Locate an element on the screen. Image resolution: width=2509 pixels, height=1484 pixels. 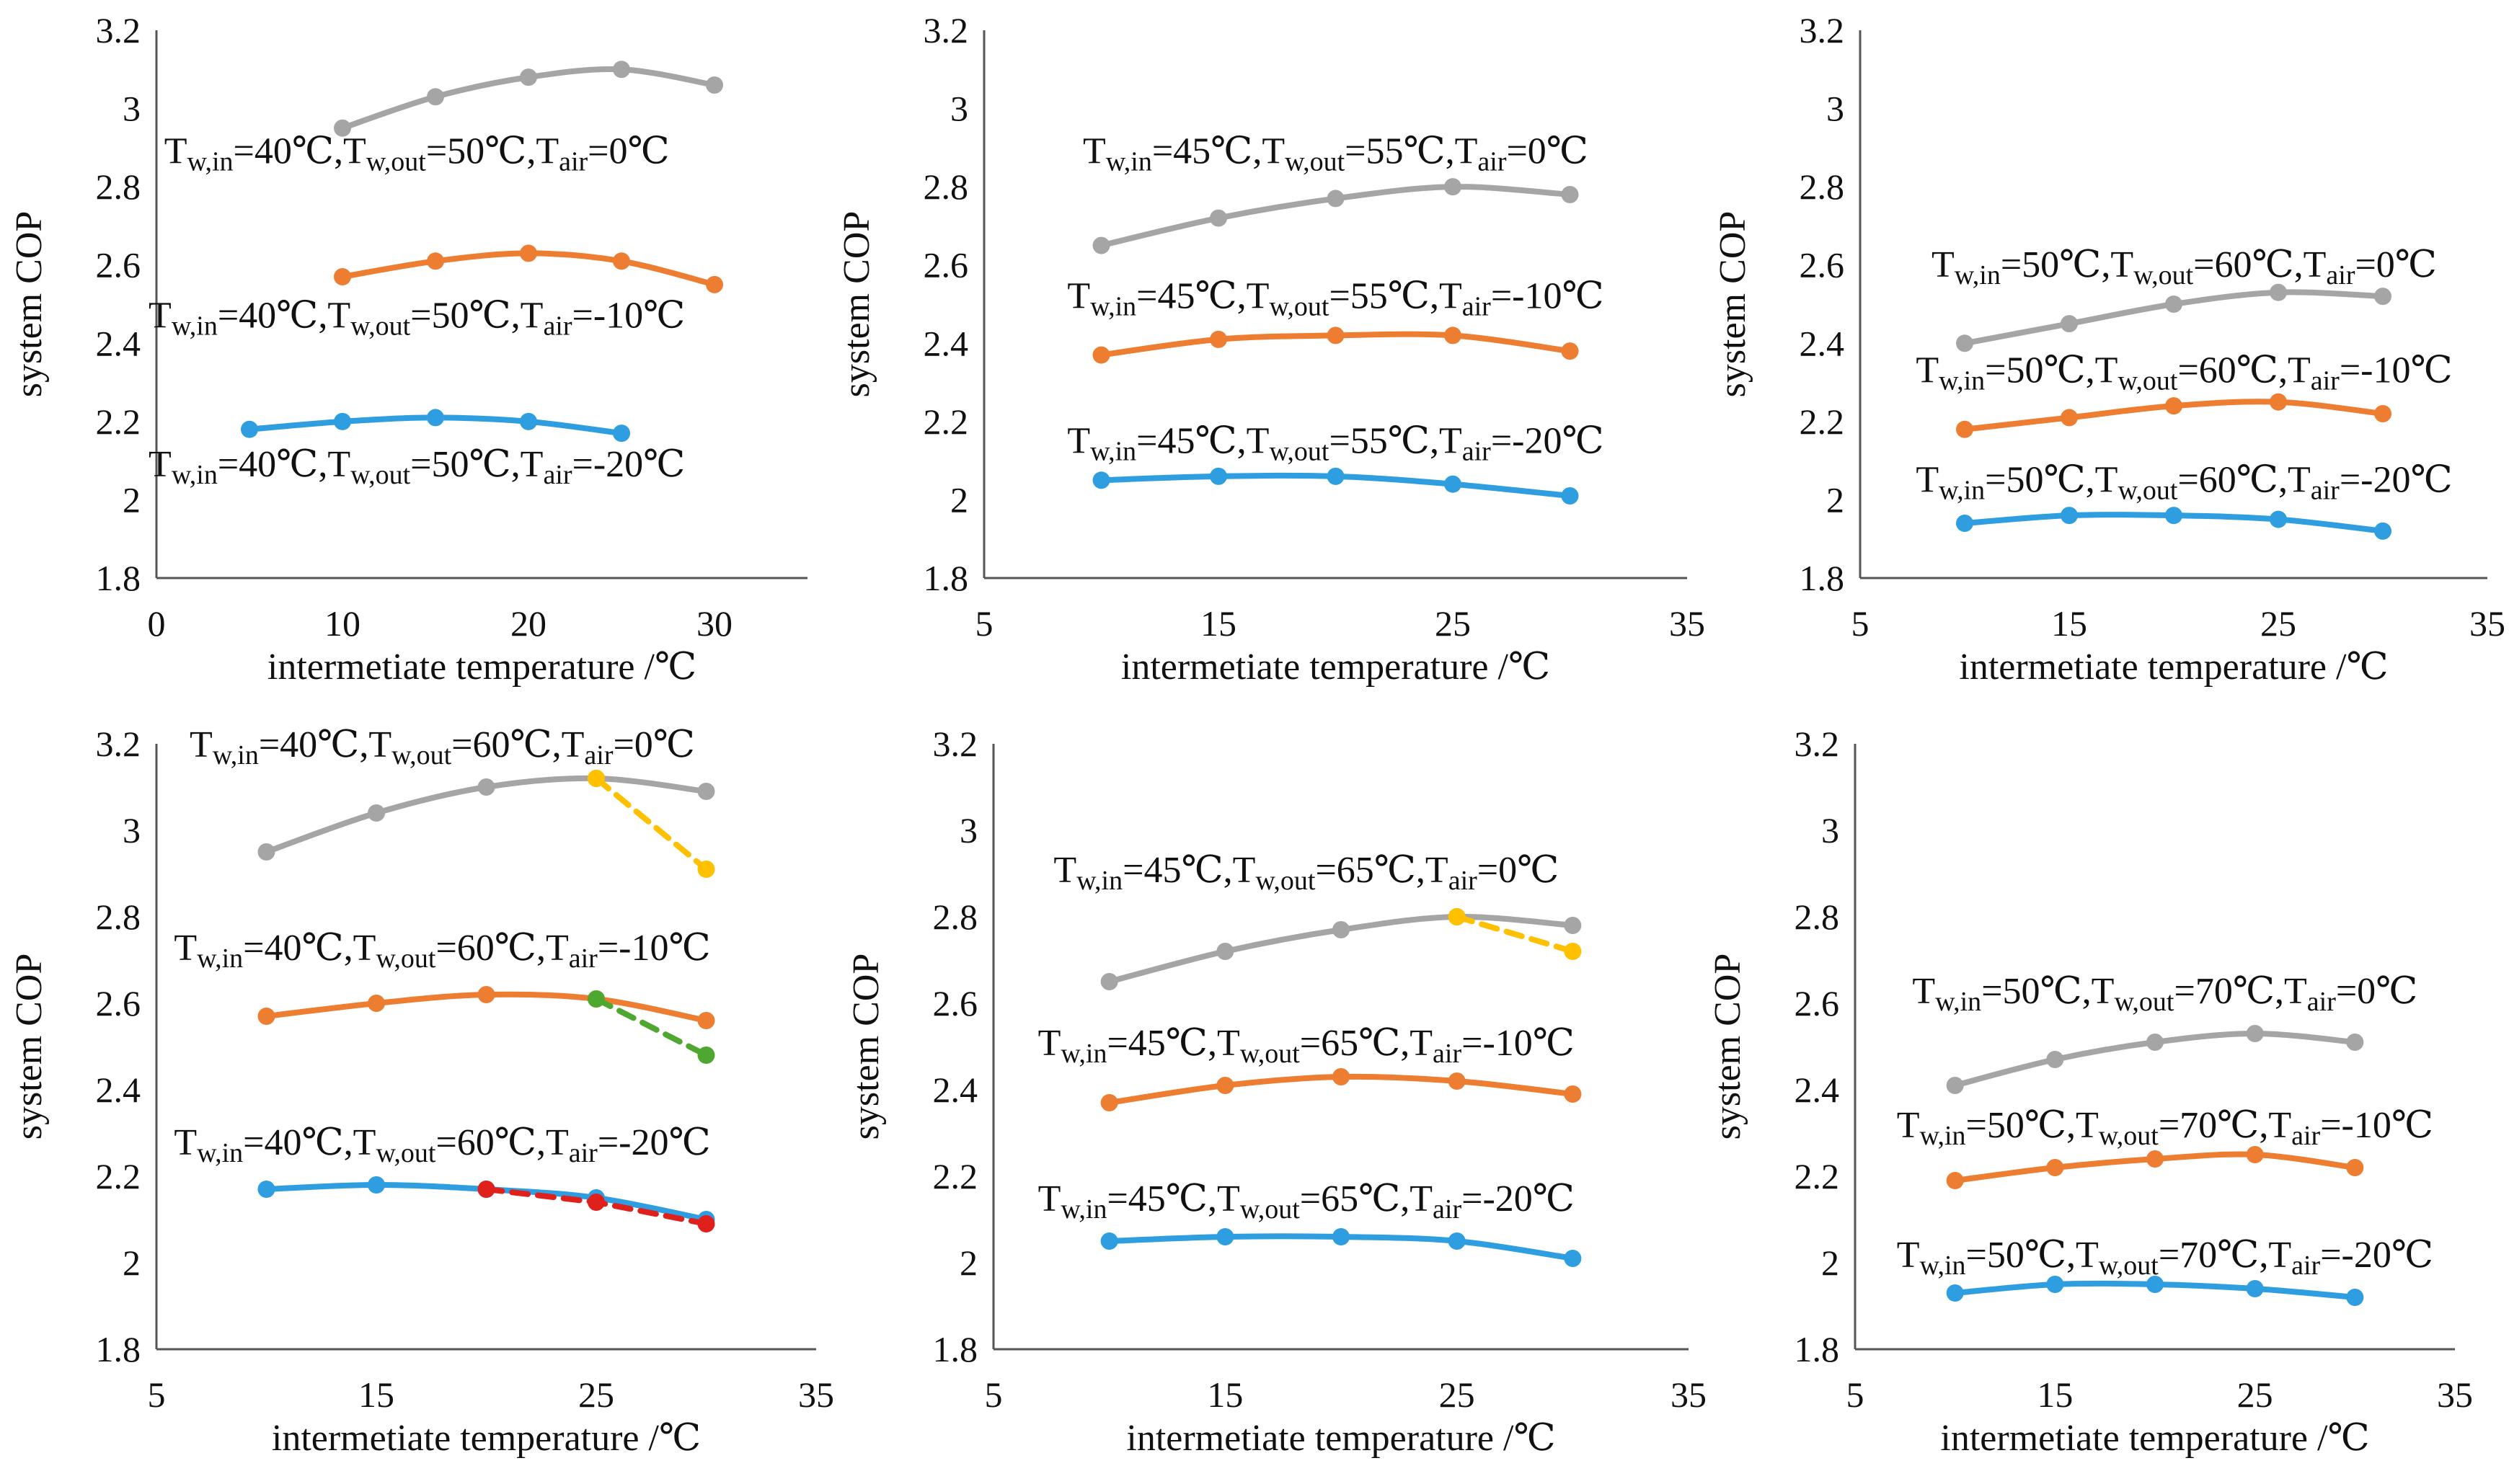
condition-label: Tw,in=40℃,Tw,out=60℃,Tair=-20℃ is located at coordinates (442, 1145).